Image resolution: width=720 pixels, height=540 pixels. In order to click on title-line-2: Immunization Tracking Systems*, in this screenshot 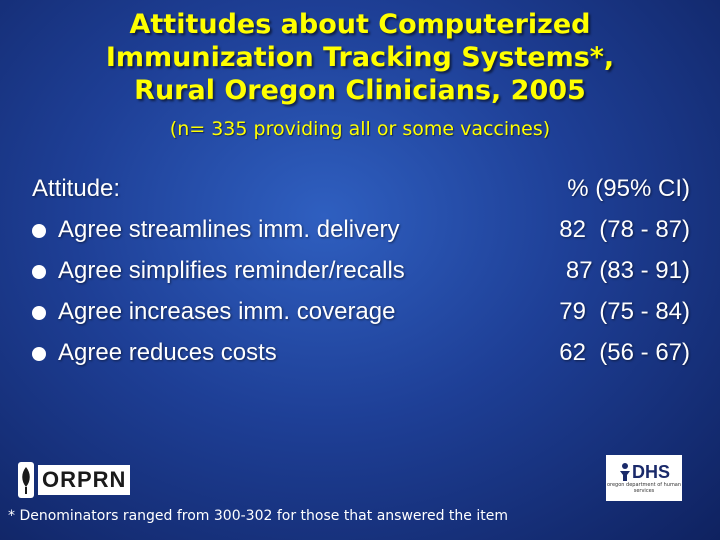, I will do `click(360, 57)`.